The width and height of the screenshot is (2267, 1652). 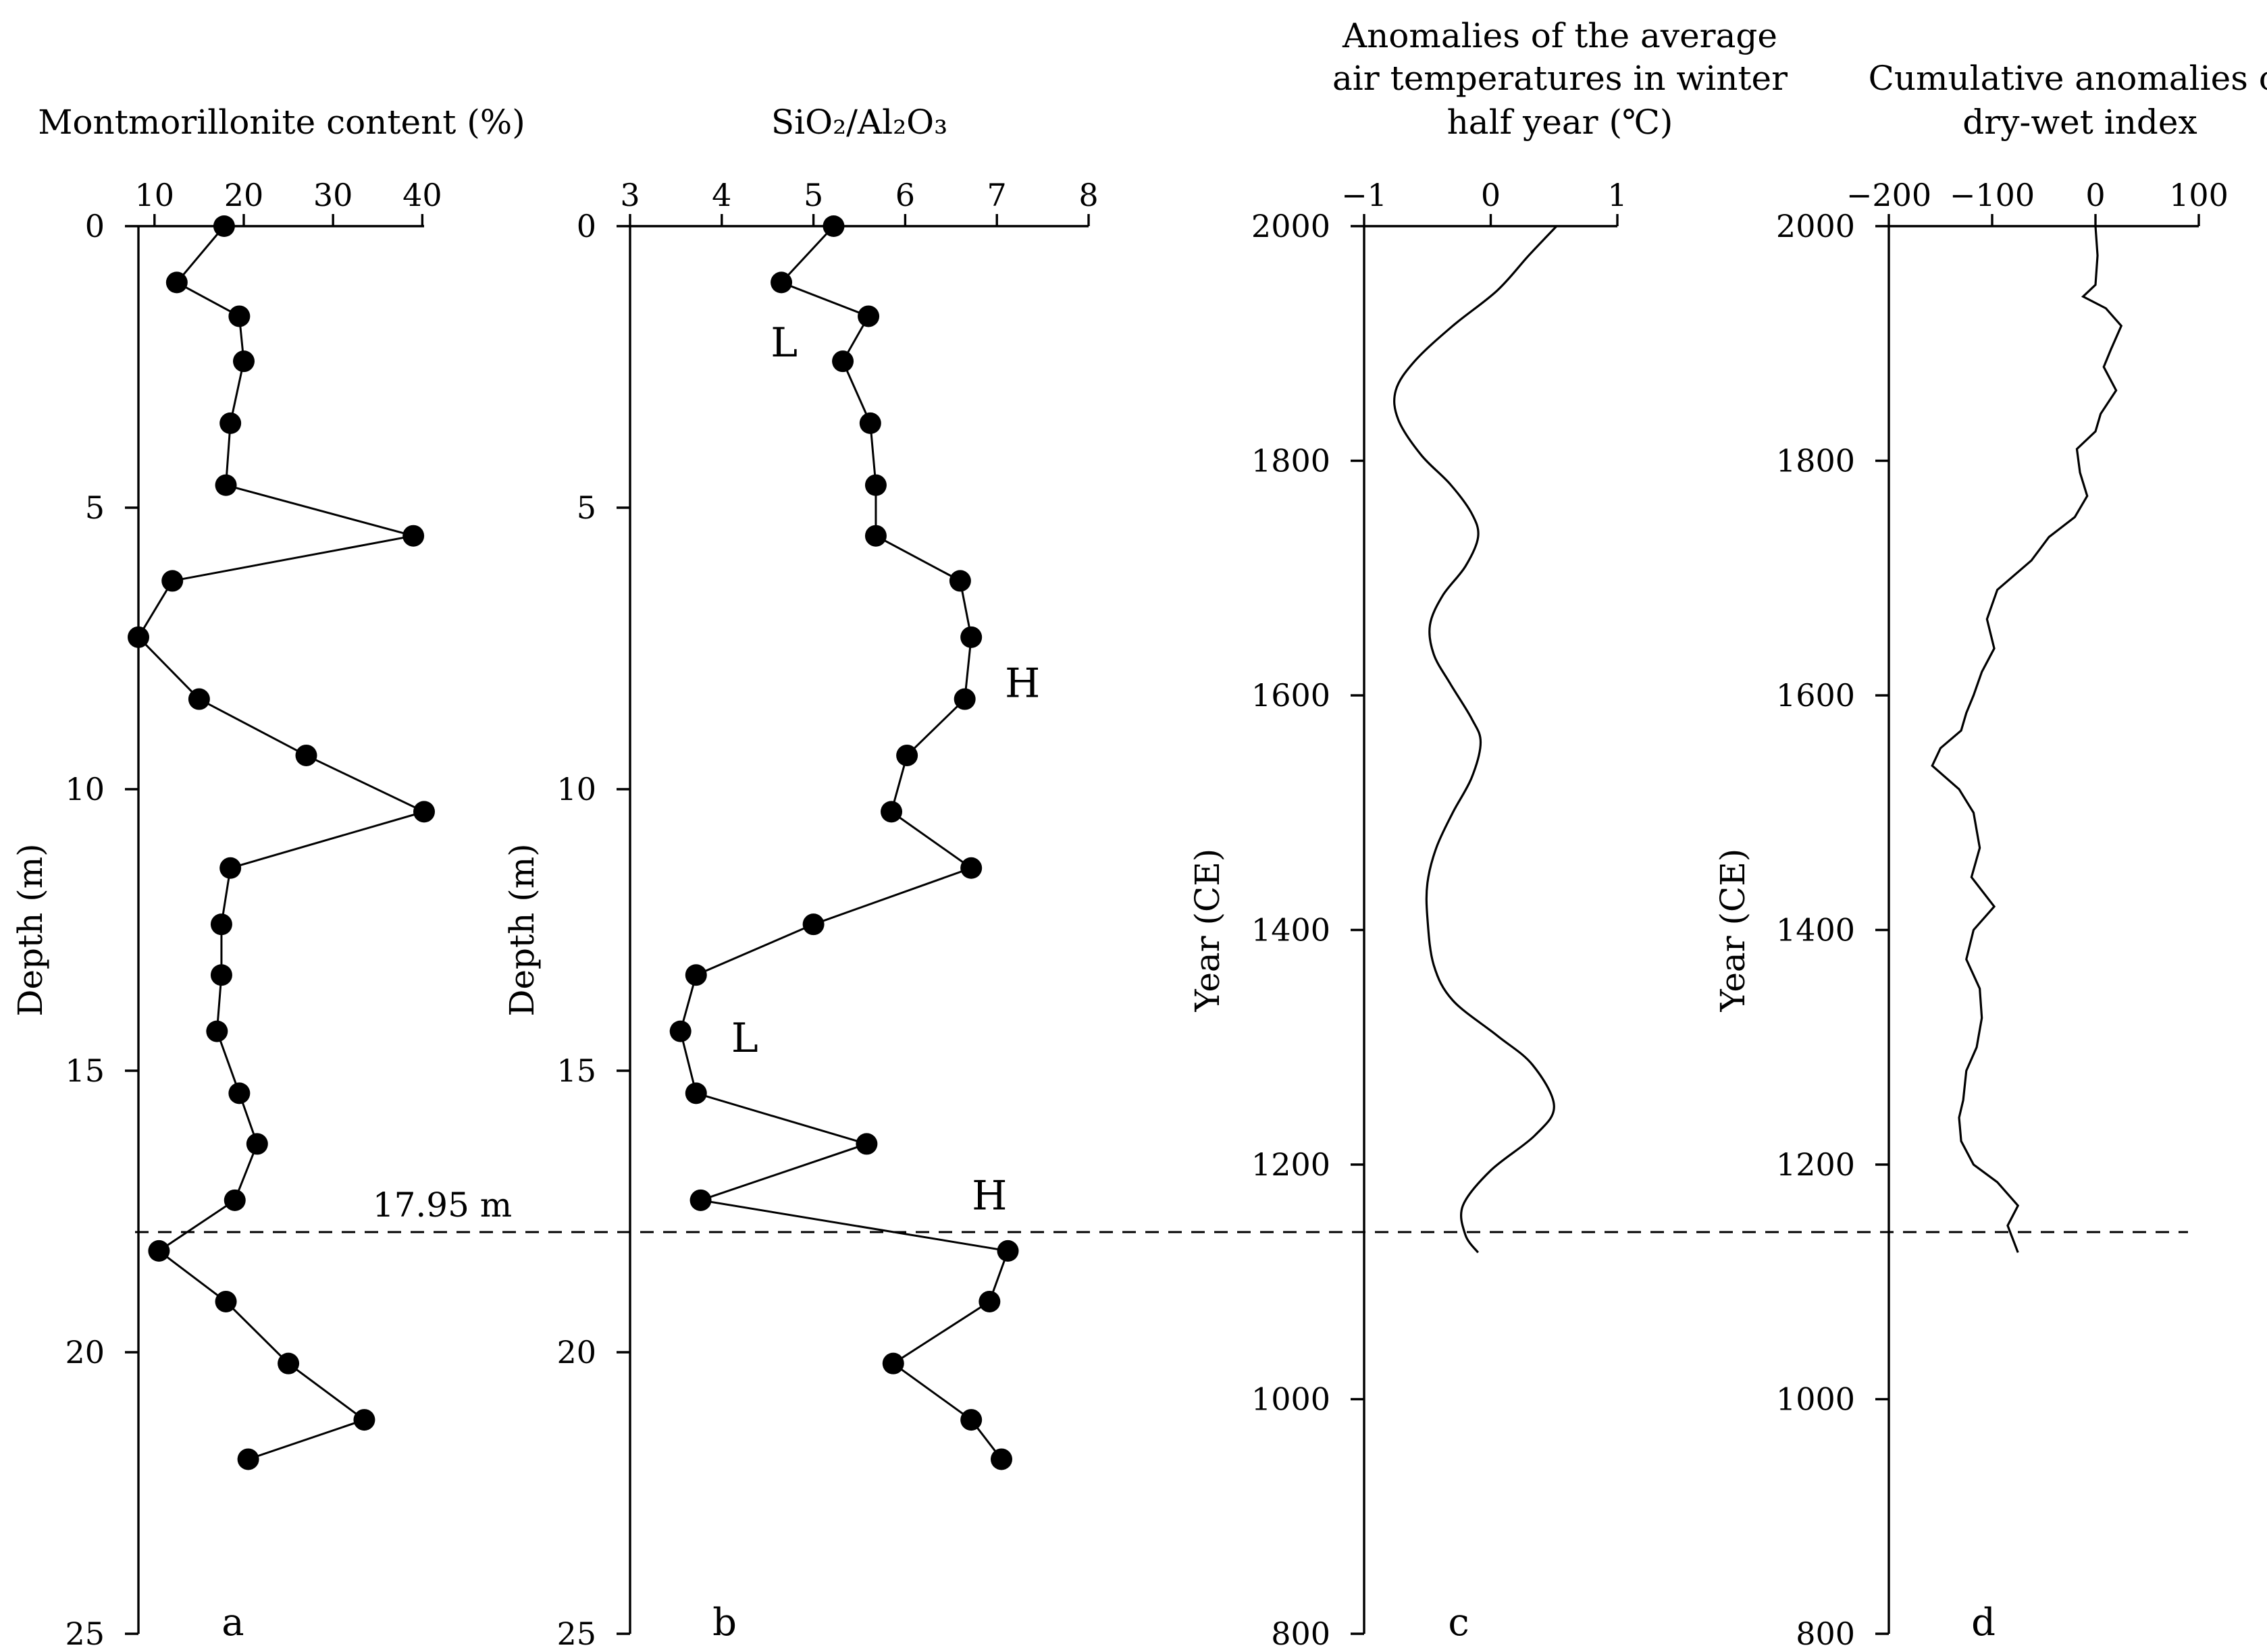 What do you see at coordinates (1290, 1399) in the screenshot?
I see `y-tick-label: 1000` at bounding box center [1290, 1399].